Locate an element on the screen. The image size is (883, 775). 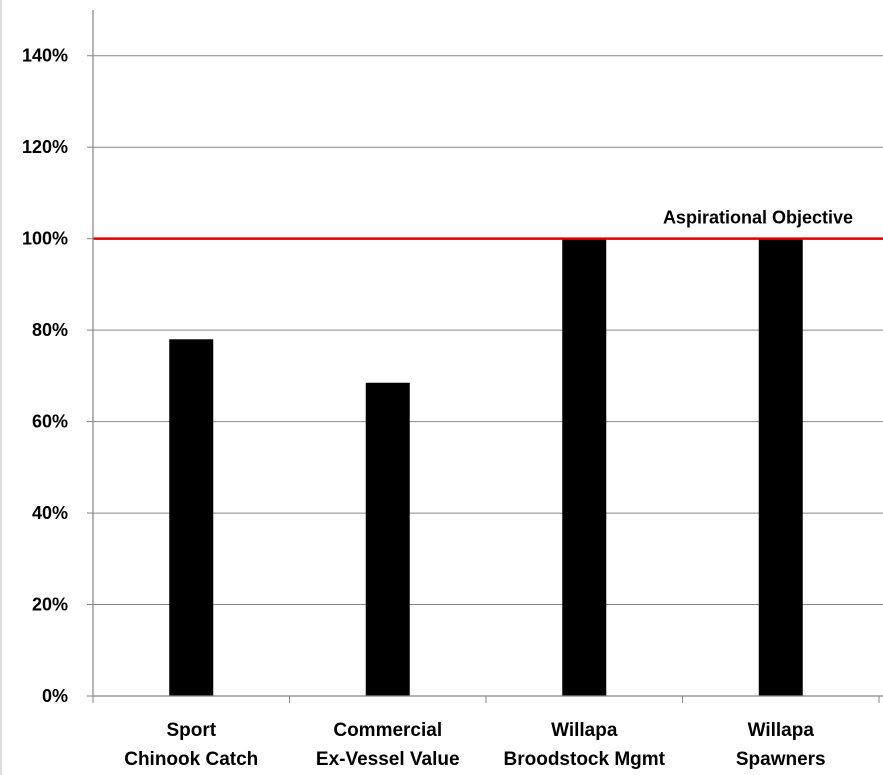
y-tick-label: 20% is located at coordinates (50, 605).